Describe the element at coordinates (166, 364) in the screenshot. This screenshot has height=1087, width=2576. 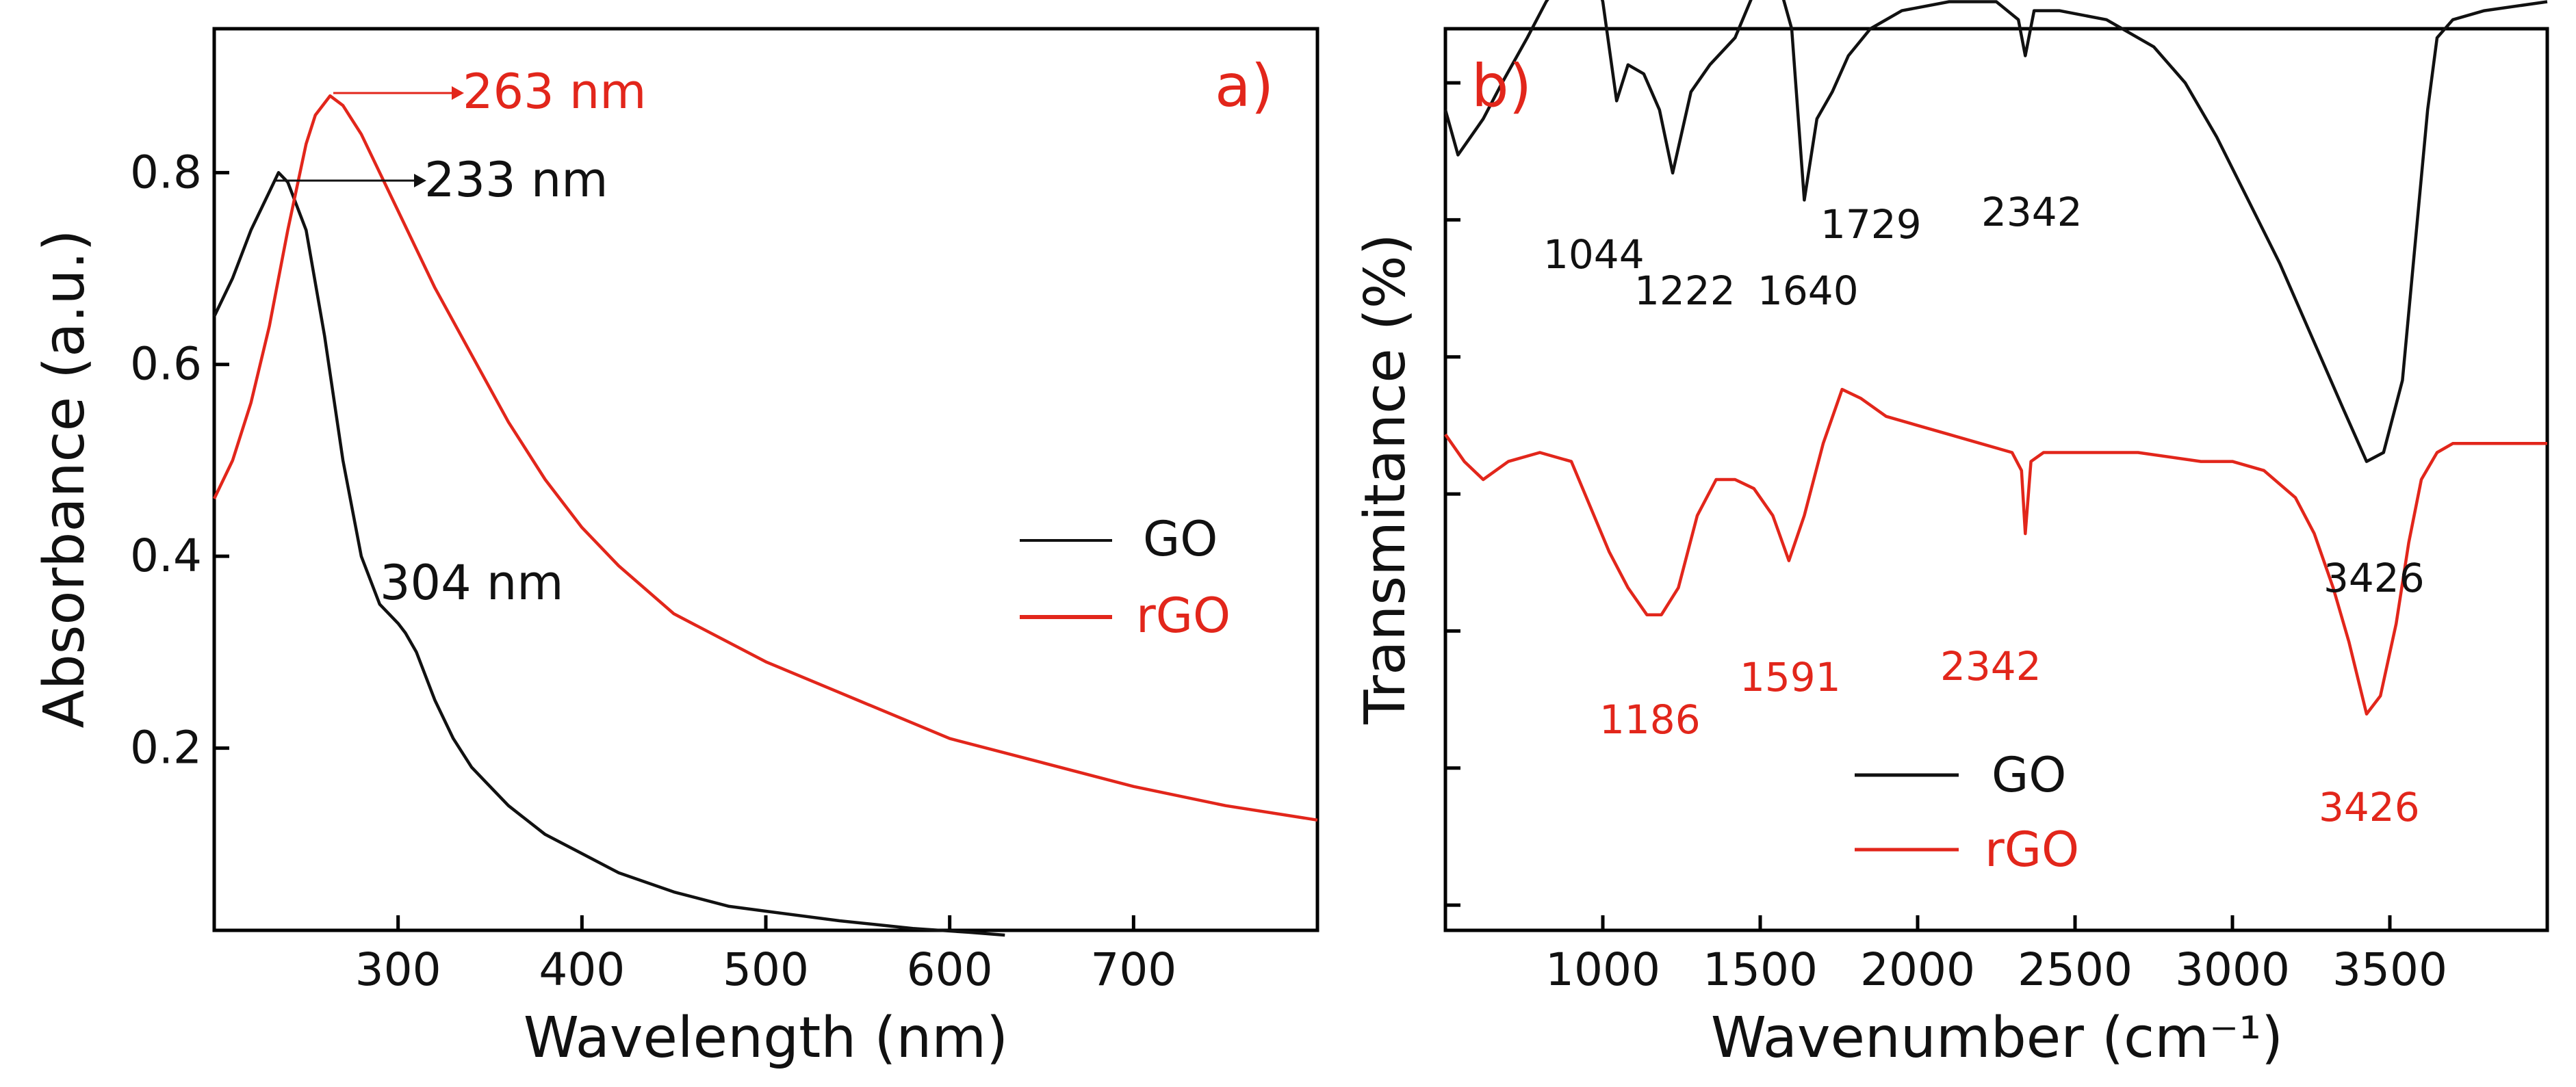
I see `panel-a-y-tick-label: 0.6` at that location.